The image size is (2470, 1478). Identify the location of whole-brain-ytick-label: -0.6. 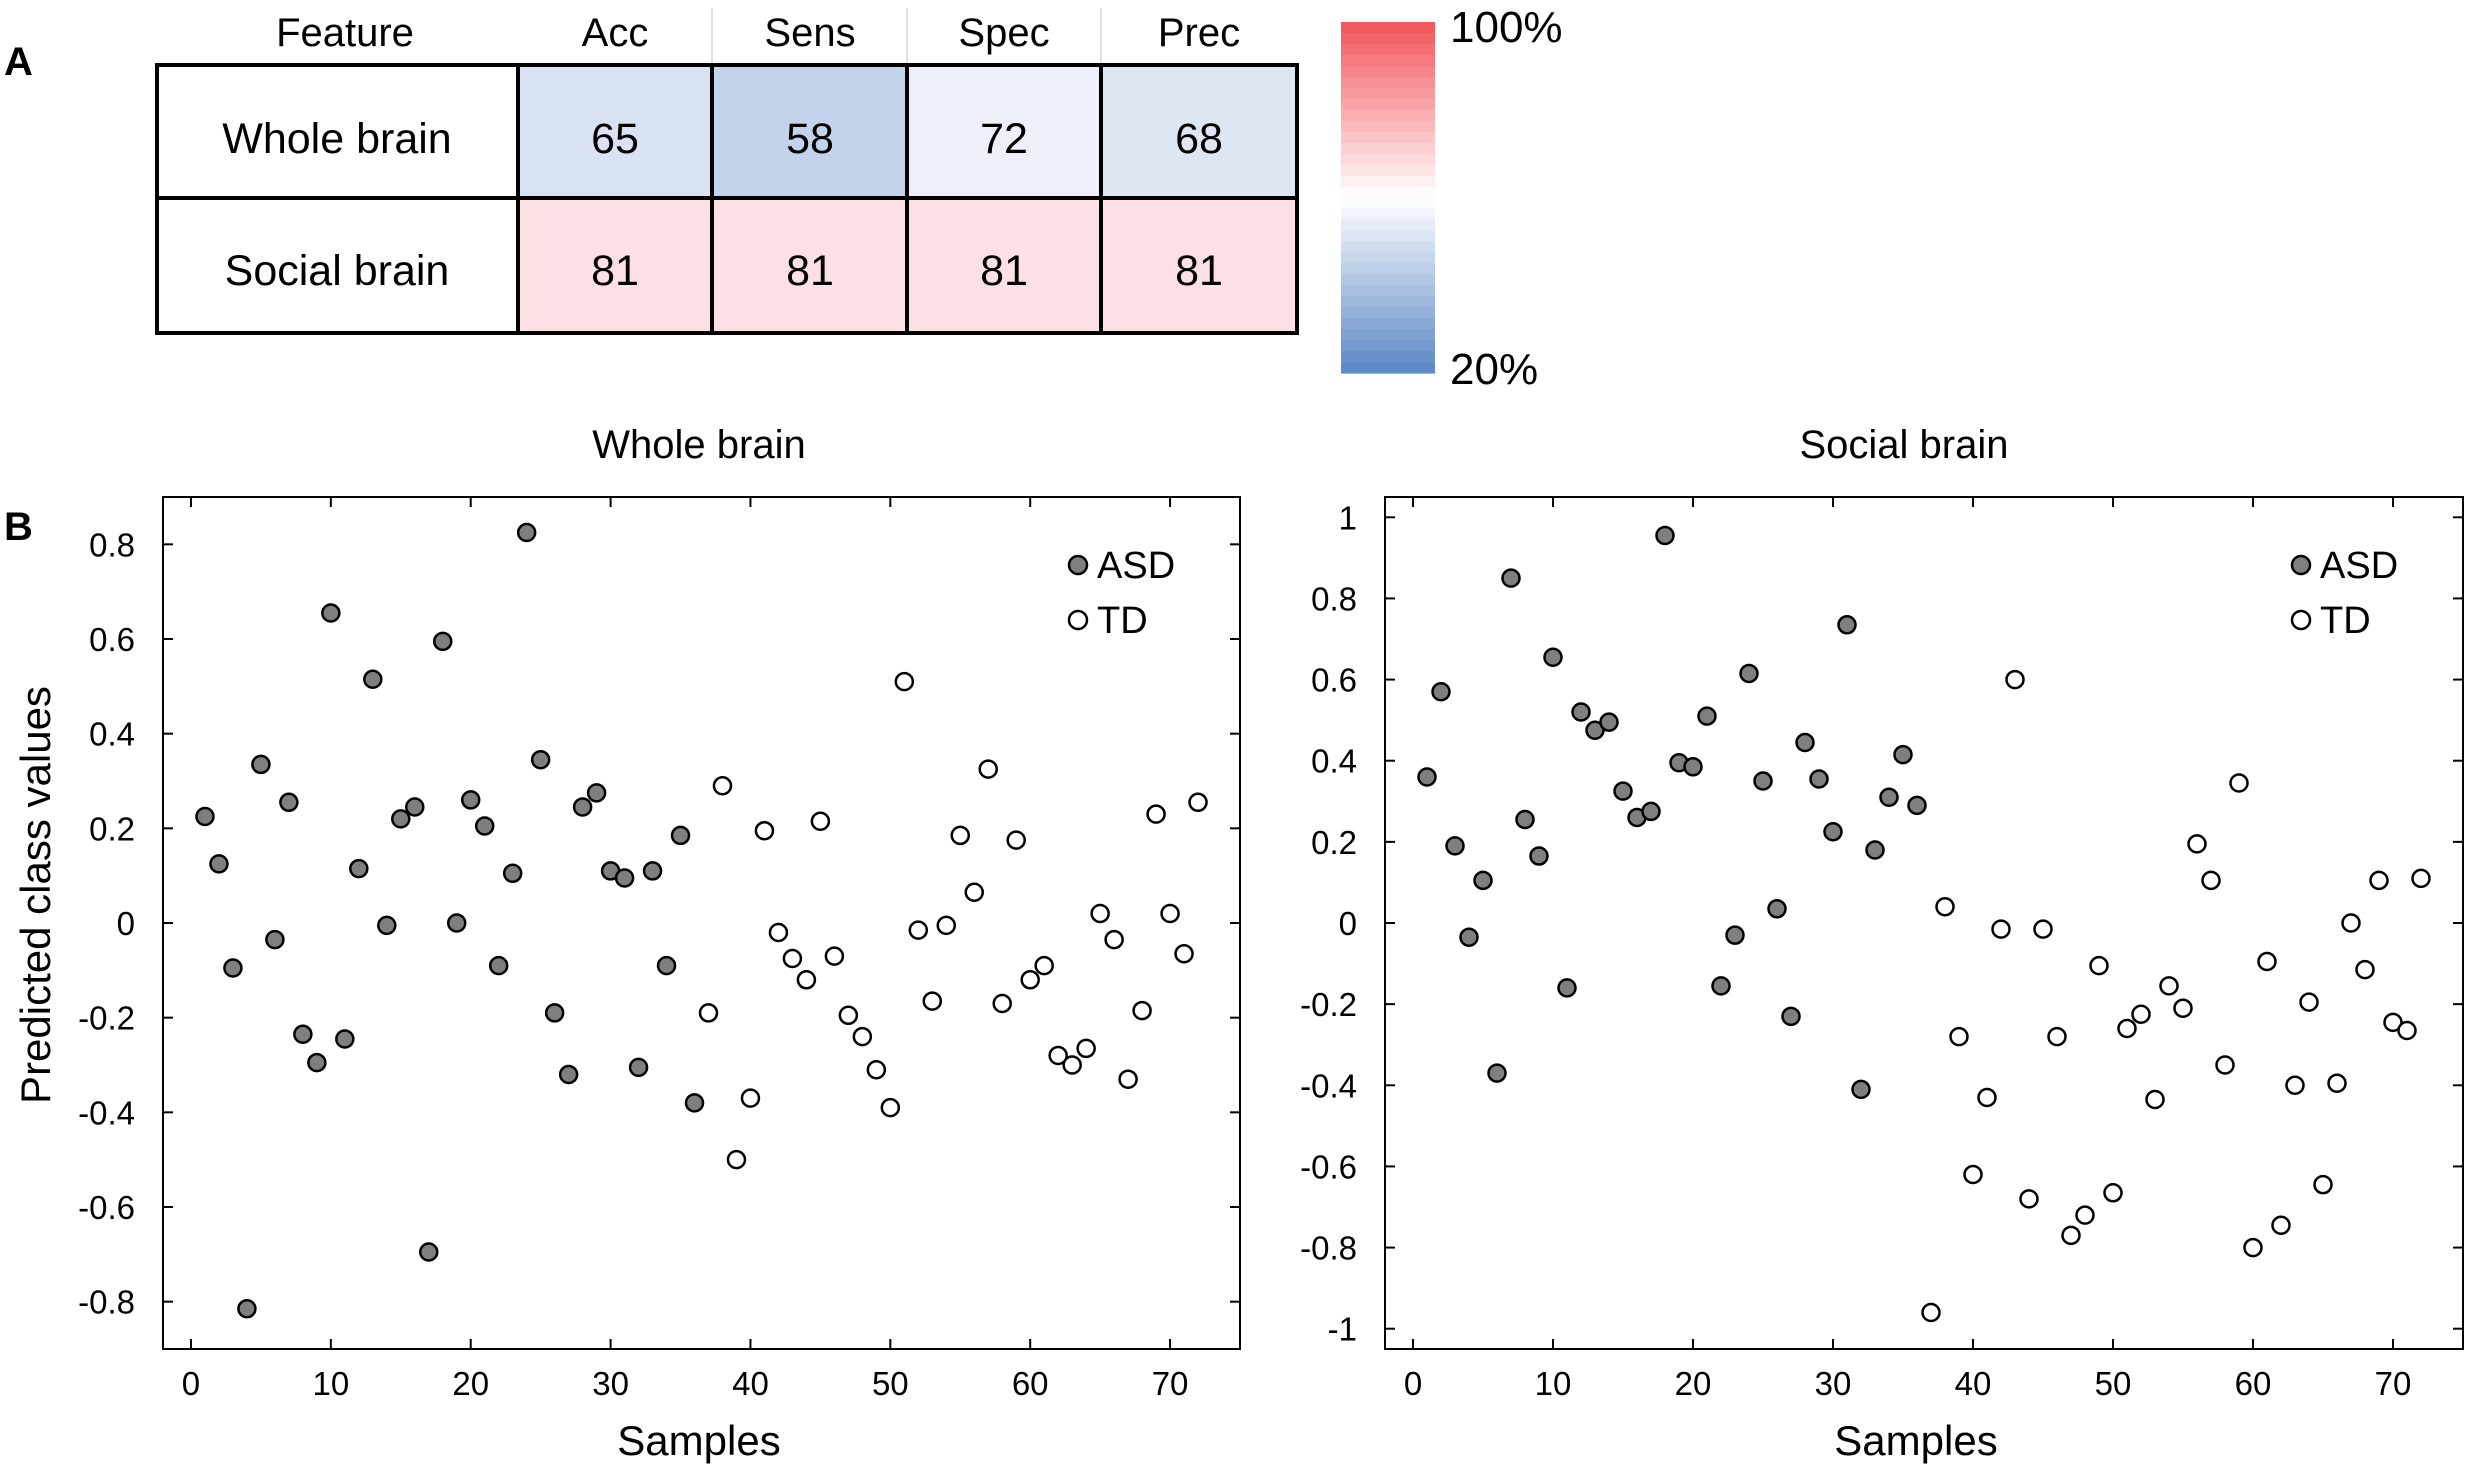
(106, 1207).